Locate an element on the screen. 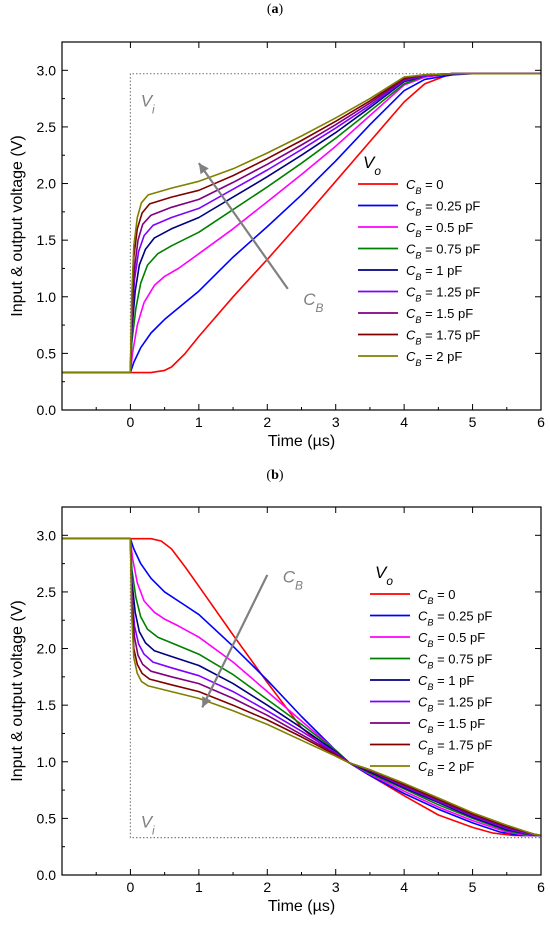 Image resolution: width=550 pixels, height=930 pixels. chart-a-legend-label-0: CB = 0 is located at coordinates (425, 186).